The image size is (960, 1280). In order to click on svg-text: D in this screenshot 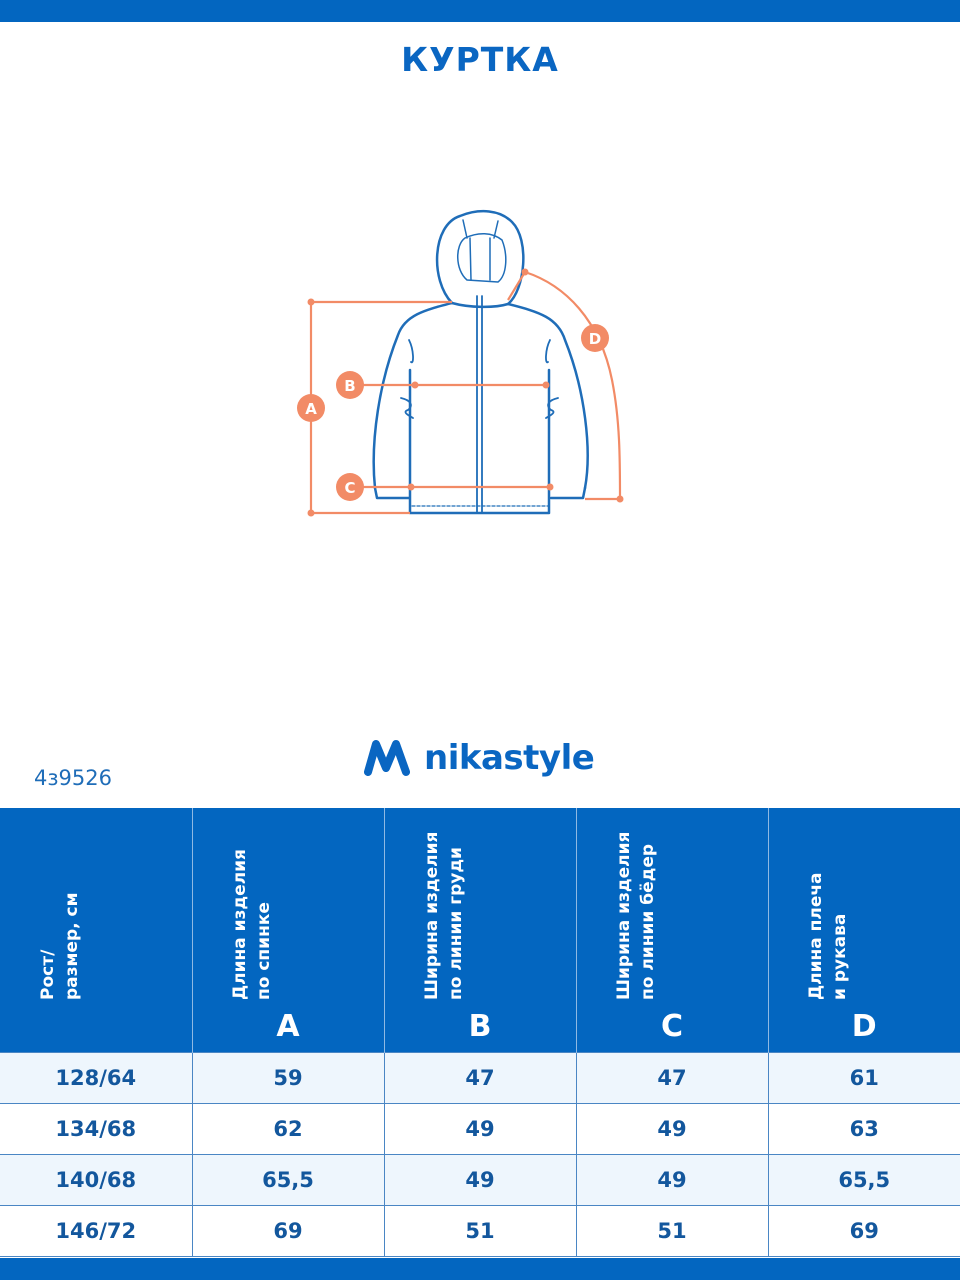, I will do `click(595, 339)`.